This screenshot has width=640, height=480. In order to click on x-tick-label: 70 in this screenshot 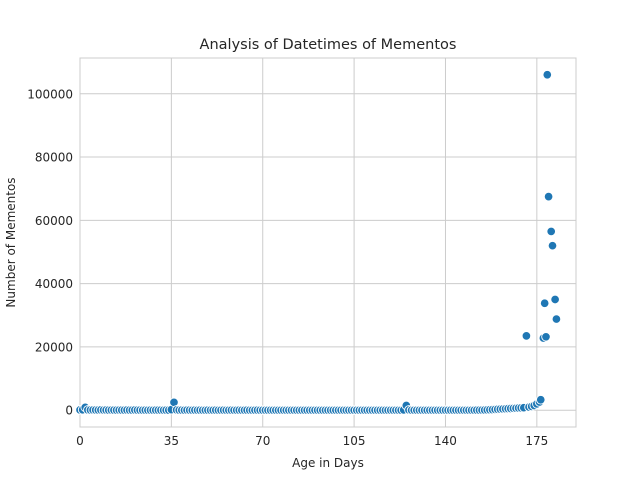, I will do `click(262, 441)`.